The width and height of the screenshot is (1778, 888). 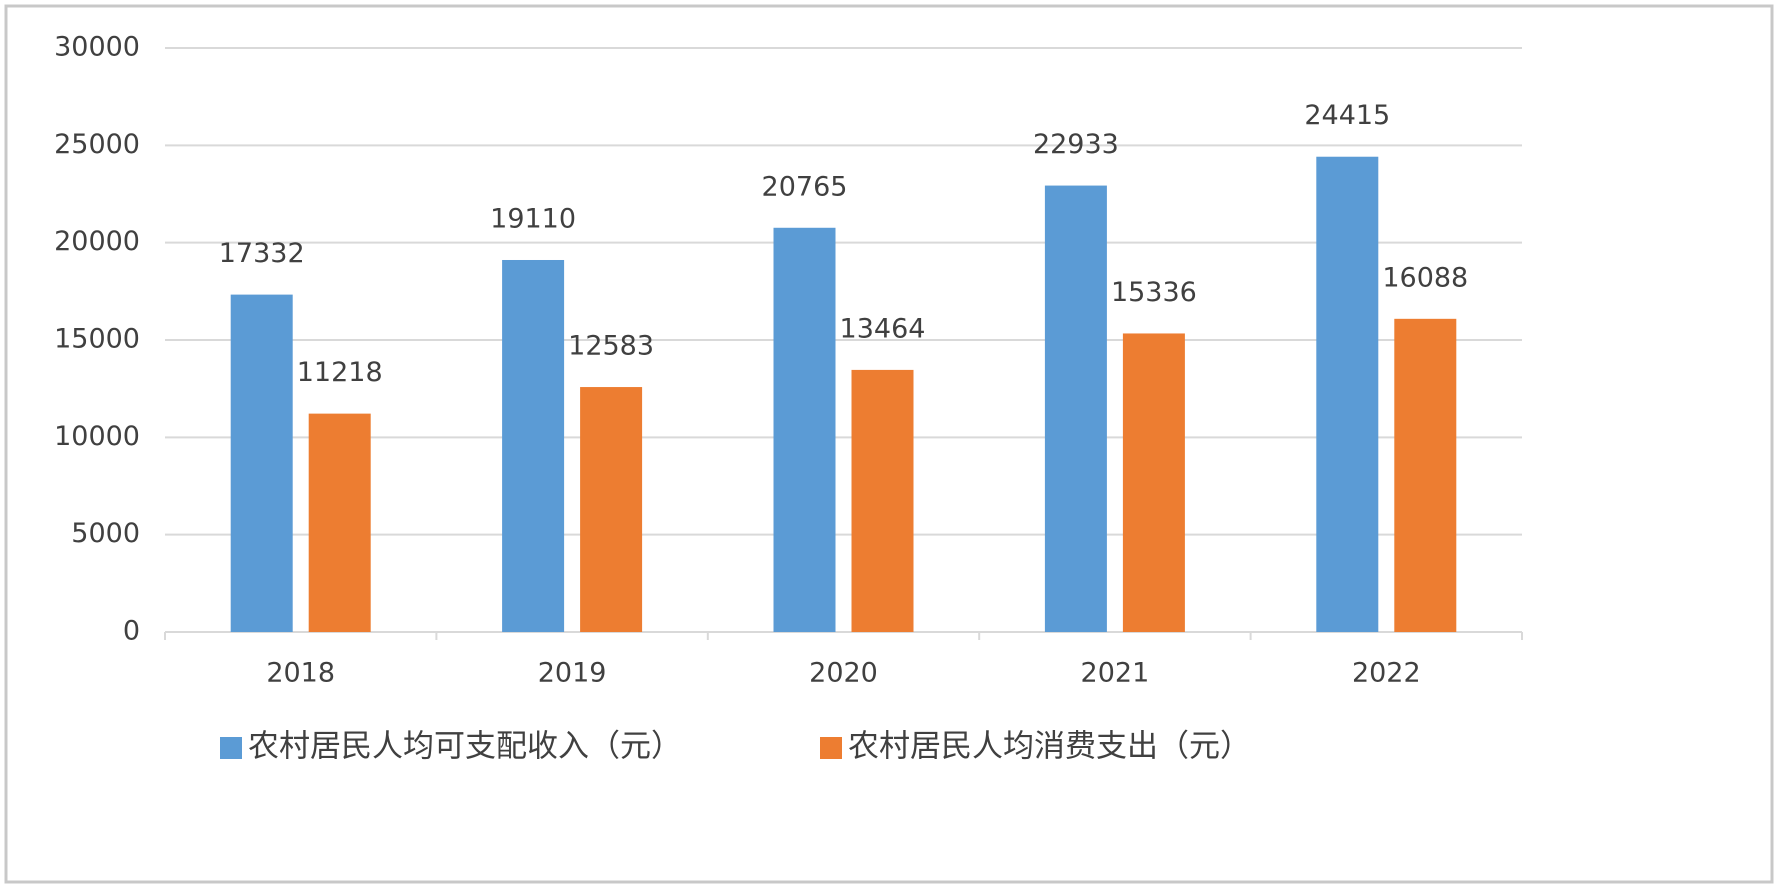 I want to click on x-tick-label: 2019, so click(x=572, y=673).